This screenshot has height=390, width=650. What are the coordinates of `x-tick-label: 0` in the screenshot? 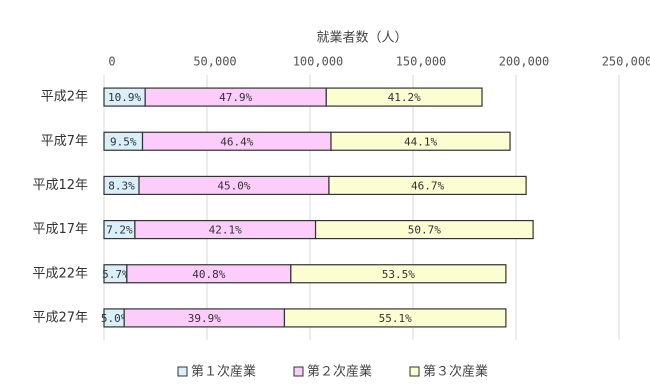 It's located at (111, 62).